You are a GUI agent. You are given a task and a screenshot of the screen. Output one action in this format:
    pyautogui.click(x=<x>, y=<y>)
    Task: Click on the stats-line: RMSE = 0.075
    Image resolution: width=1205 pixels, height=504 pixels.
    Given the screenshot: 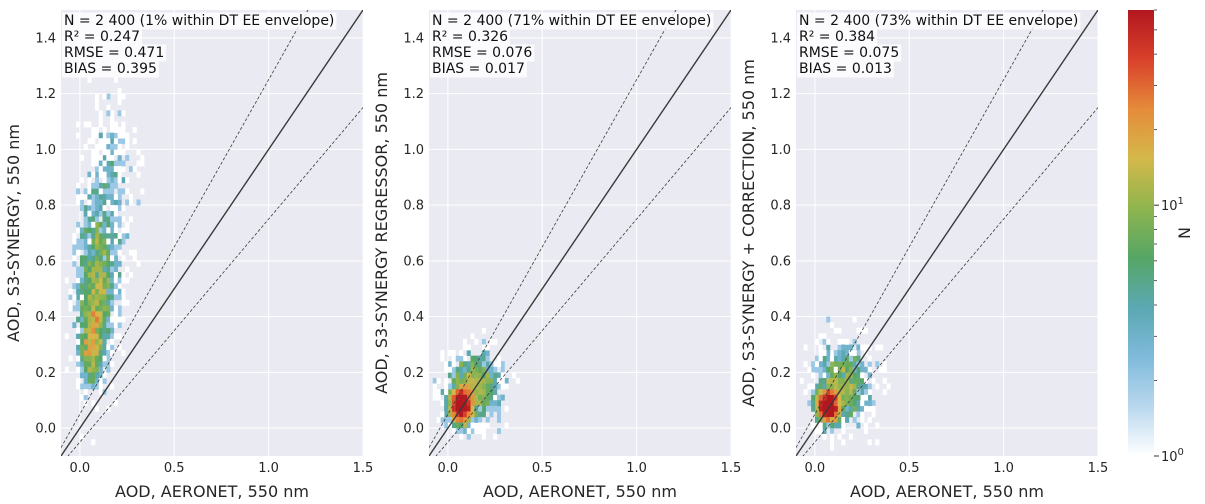 What is the action you would take?
    pyautogui.click(x=849, y=53)
    